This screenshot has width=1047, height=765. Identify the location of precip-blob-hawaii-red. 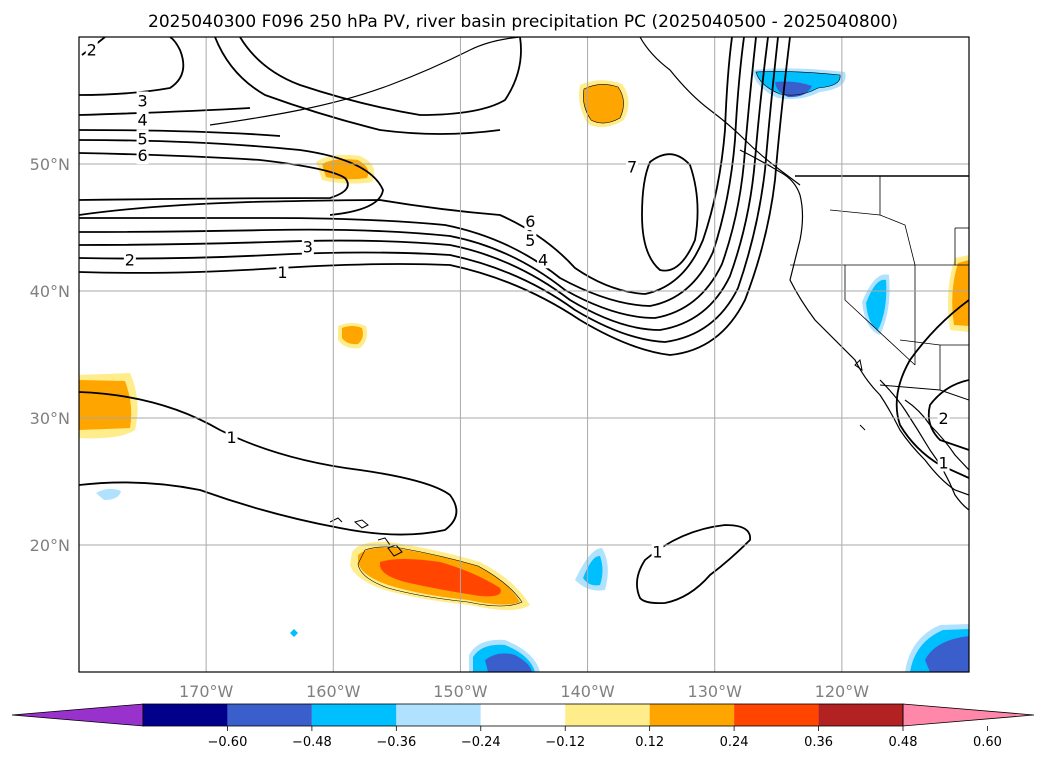
(440, 578).